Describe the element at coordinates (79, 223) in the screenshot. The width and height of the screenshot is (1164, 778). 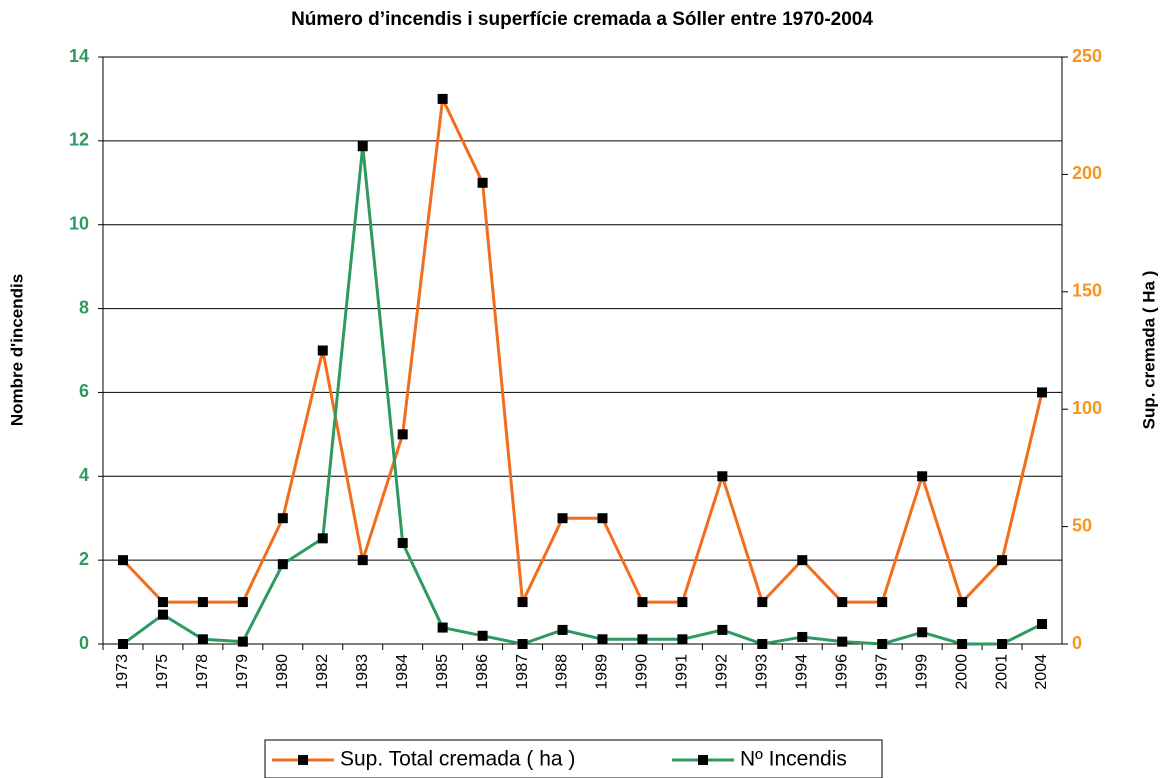
I see `y-tick-label: 10` at that location.